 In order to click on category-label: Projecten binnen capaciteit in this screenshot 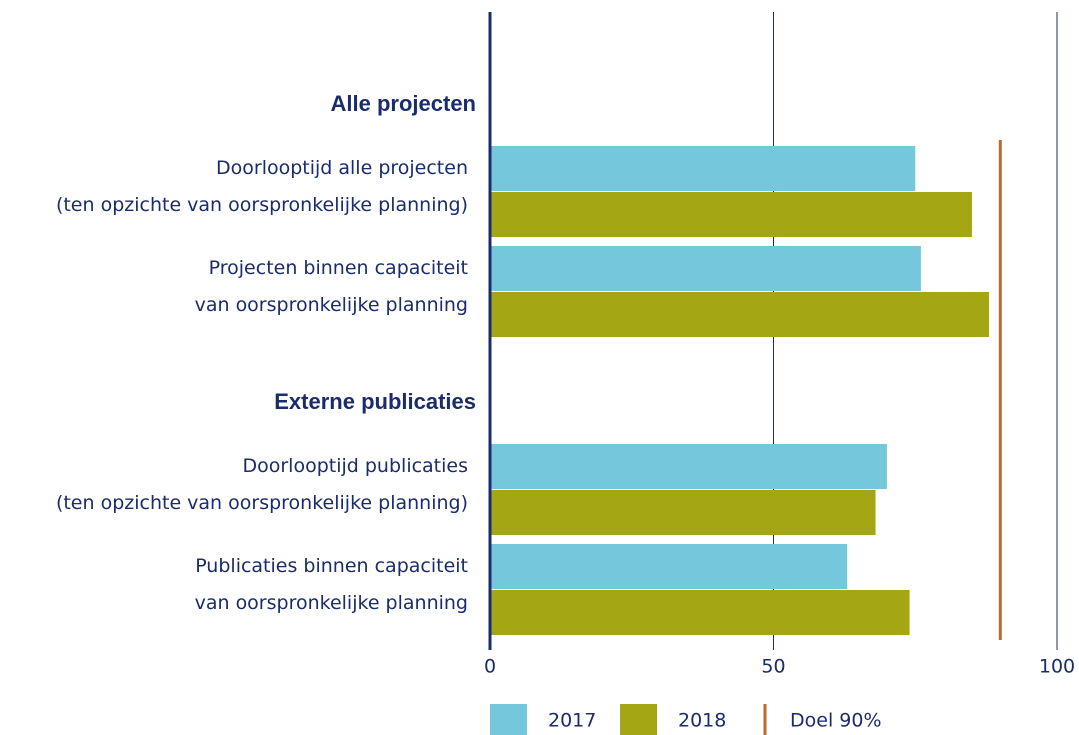, I will do `click(338, 268)`.